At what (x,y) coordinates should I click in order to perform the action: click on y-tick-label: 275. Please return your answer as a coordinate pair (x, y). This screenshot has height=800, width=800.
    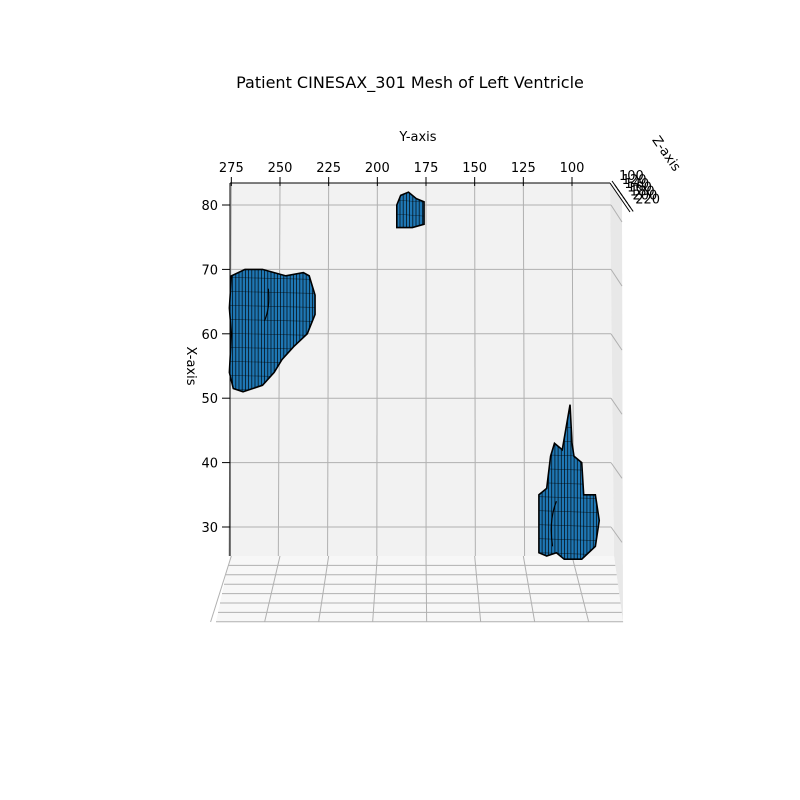
    Looking at the image, I should click on (231, 168).